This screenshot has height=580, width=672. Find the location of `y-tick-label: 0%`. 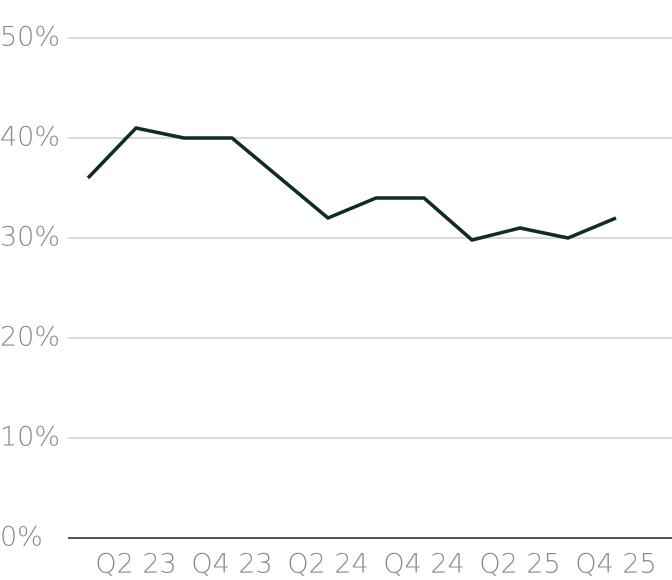

y-tick-label: 0% is located at coordinates (21, 537).